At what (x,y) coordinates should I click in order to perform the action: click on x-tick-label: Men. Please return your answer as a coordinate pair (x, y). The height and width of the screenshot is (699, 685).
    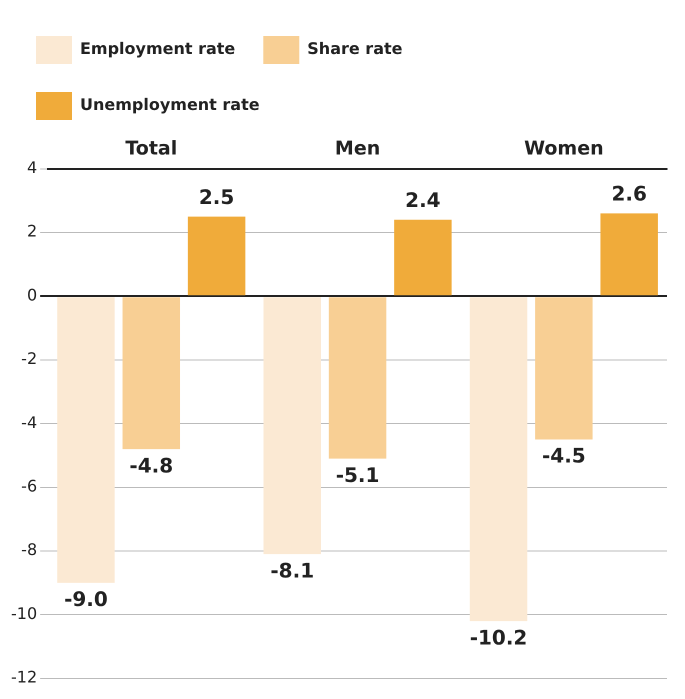
    Looking at the image, I should click on (357, 148).